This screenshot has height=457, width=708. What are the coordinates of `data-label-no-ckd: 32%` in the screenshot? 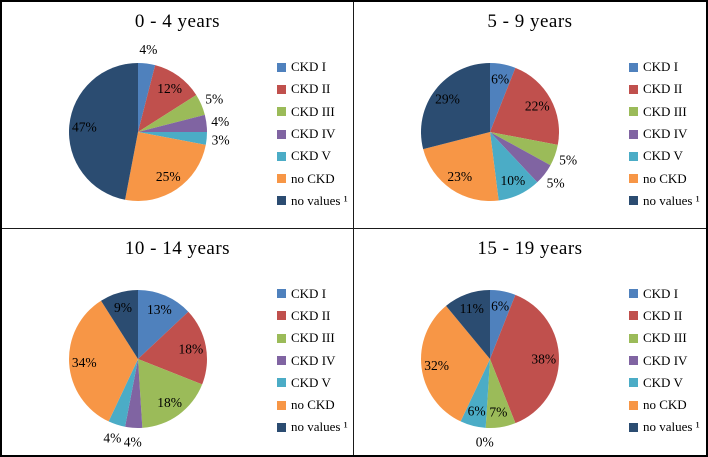 It's located at (436, 365).